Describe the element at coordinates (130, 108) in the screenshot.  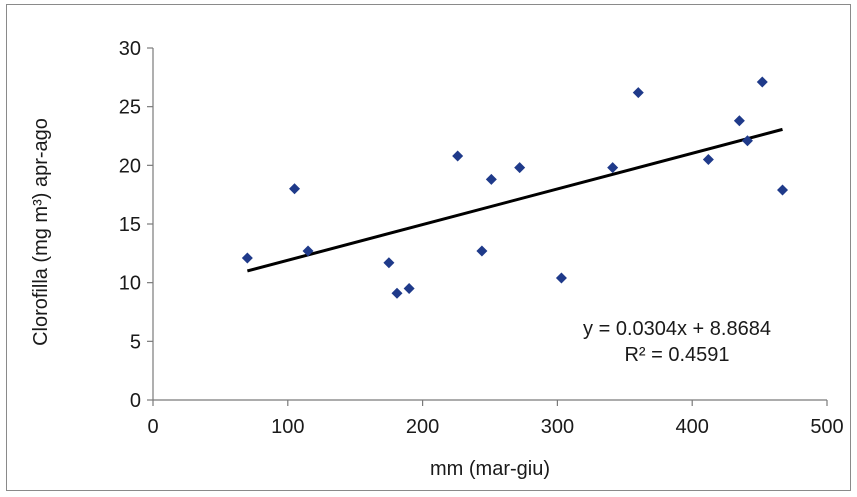
I see `y-tick-label: 25` at that location.